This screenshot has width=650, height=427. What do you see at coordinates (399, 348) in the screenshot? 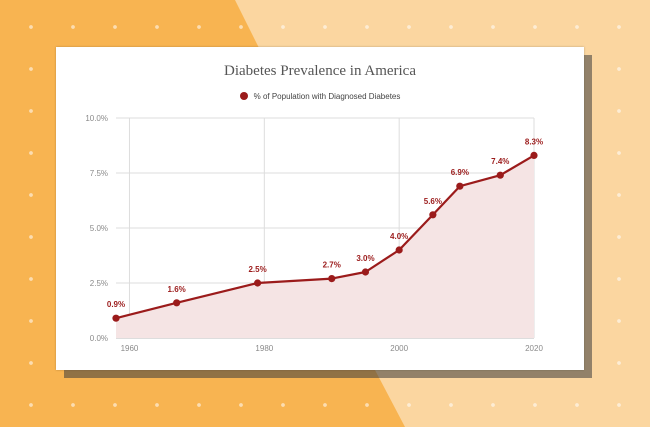
I see `x-tick-label: 2000` at bounding box center [399, 348].